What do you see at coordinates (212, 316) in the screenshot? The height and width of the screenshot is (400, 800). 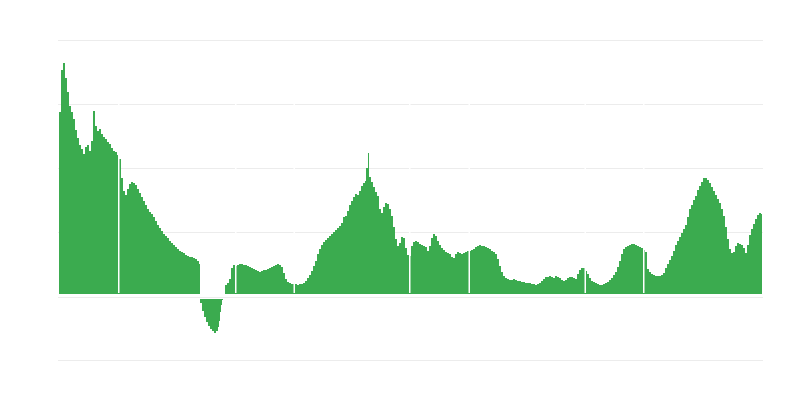 I see `area-negative-dip` at bounding box center [212, 316].